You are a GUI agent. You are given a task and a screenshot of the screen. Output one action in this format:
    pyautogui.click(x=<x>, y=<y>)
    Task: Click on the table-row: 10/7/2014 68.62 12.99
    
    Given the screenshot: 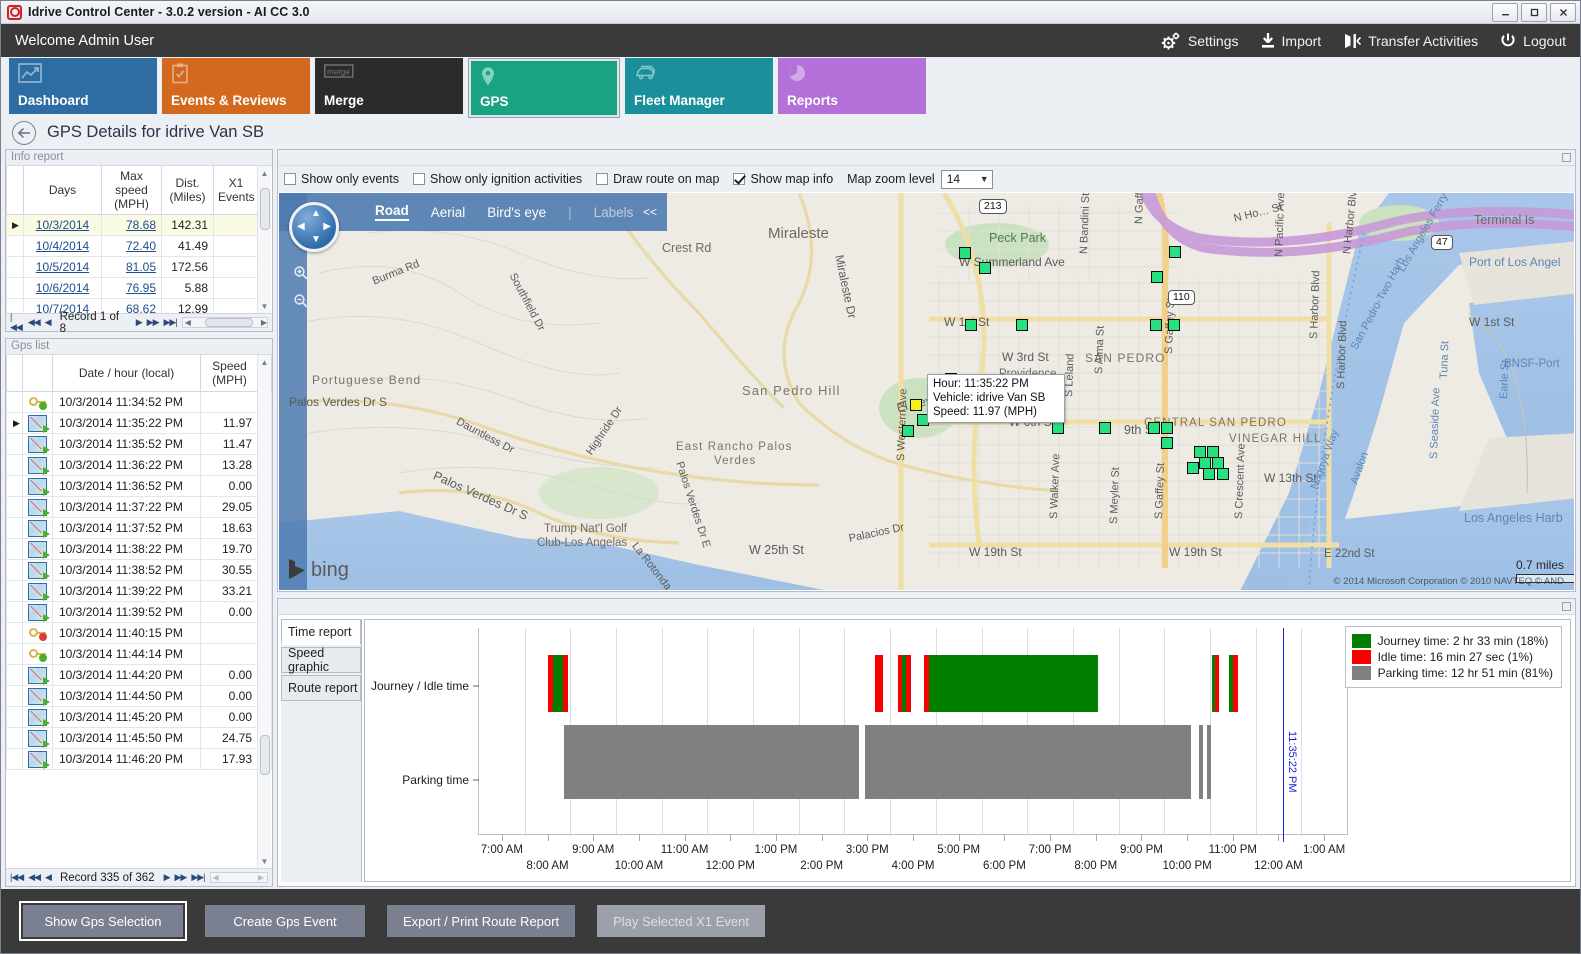 What is the action you would take?
    pyautogui.click(x=132, y=305)
    